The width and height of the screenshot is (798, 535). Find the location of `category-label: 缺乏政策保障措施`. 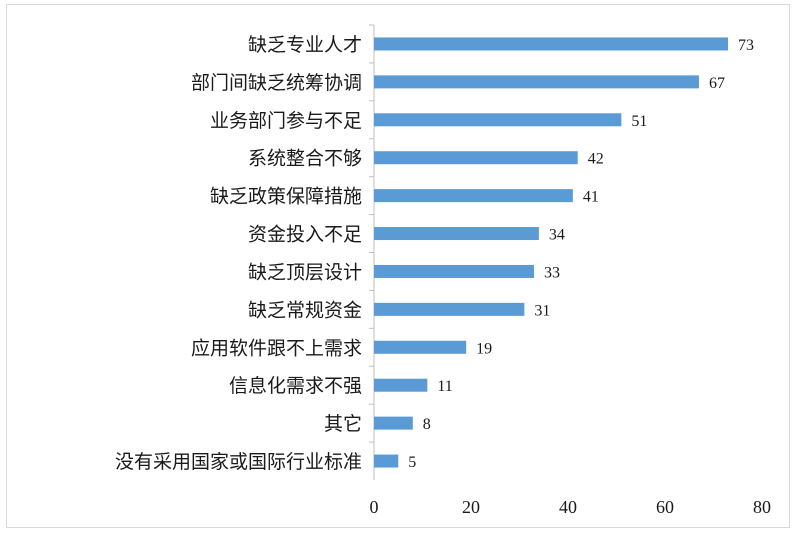

category-label: 缺乏政策保障措施 is located at coordinates (286, 197).